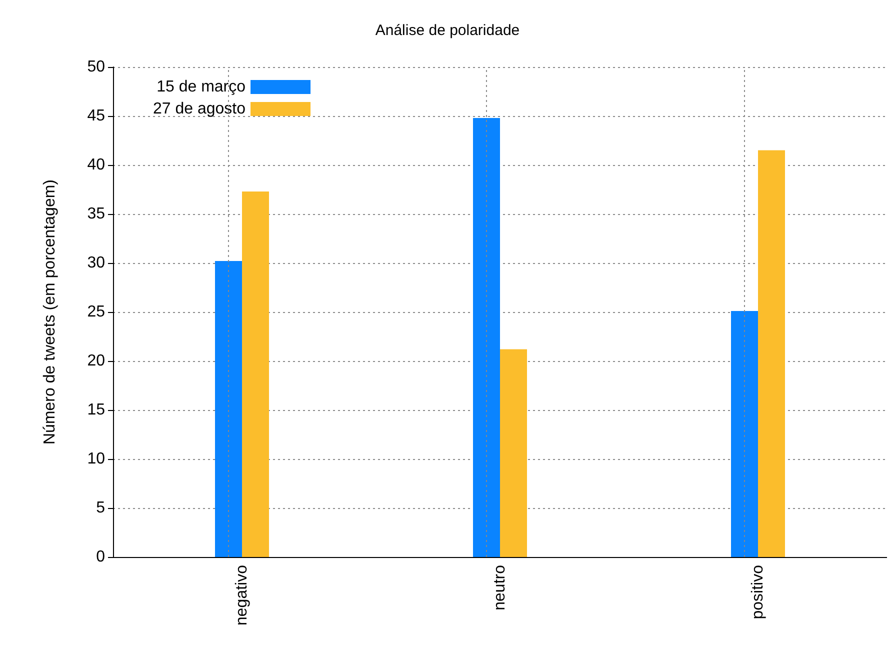 Image resolution: width=895 pixels, height=670 pixels. I want to click on y-tick-label: 5, so click(101, 508).